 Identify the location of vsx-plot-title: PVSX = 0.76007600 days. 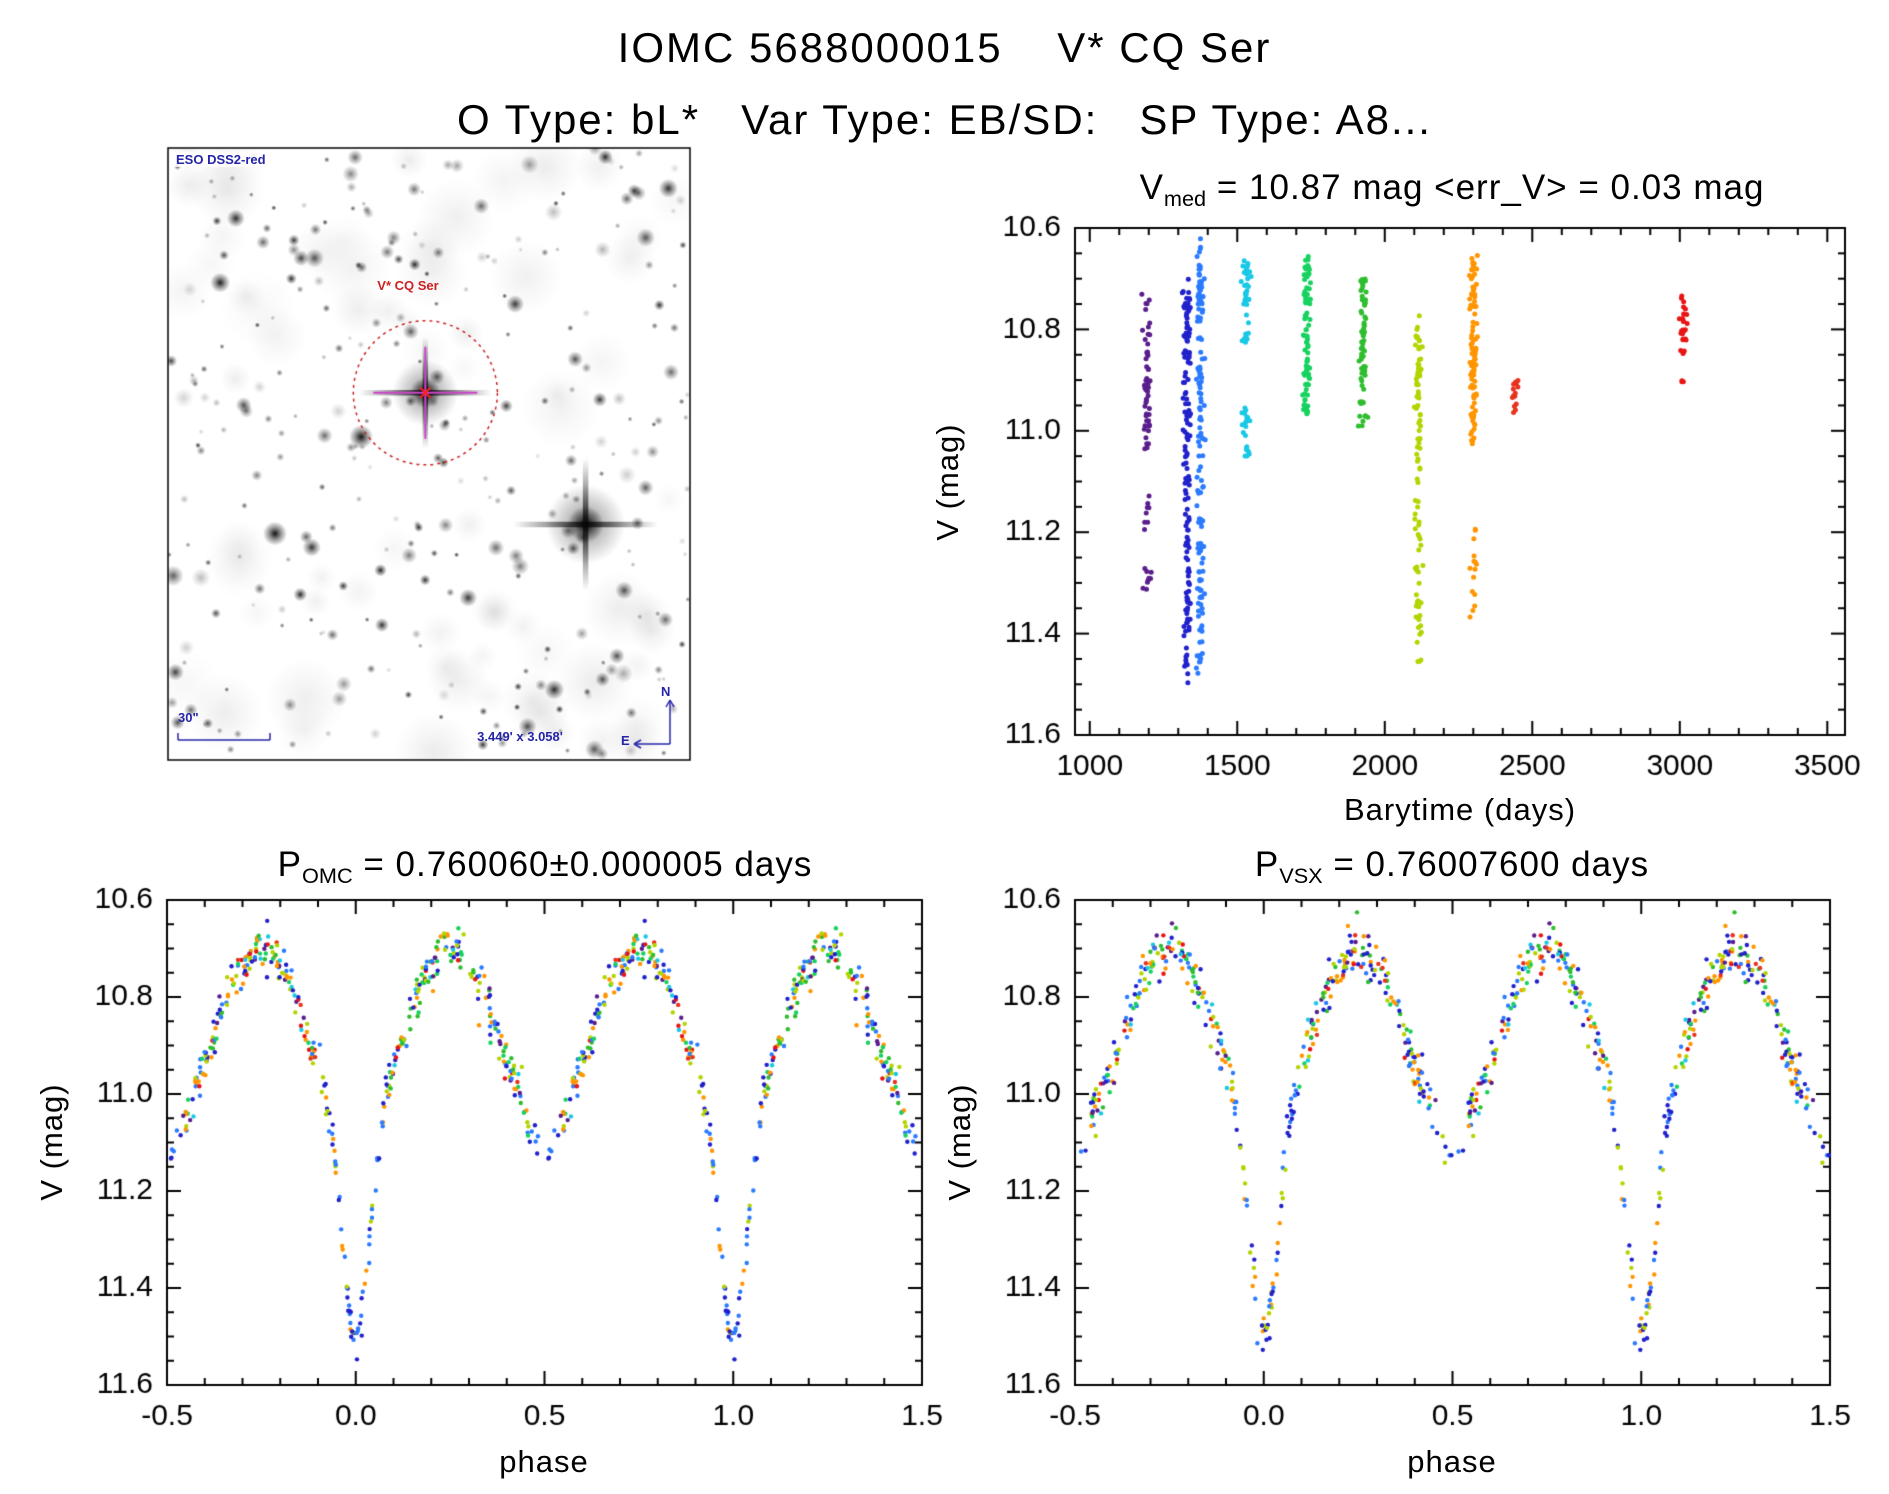
(1452, 867).